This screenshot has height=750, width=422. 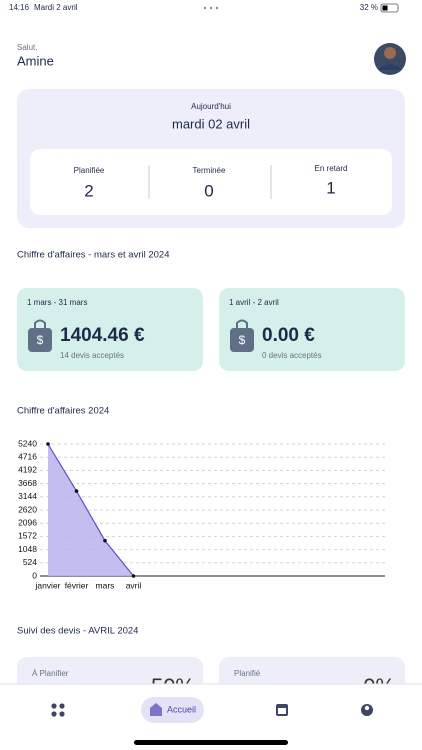 What do you see at coordinates (181, 709) in the screenshot?
I see `tab-label: Accueil` at bounding box center [181, 709].